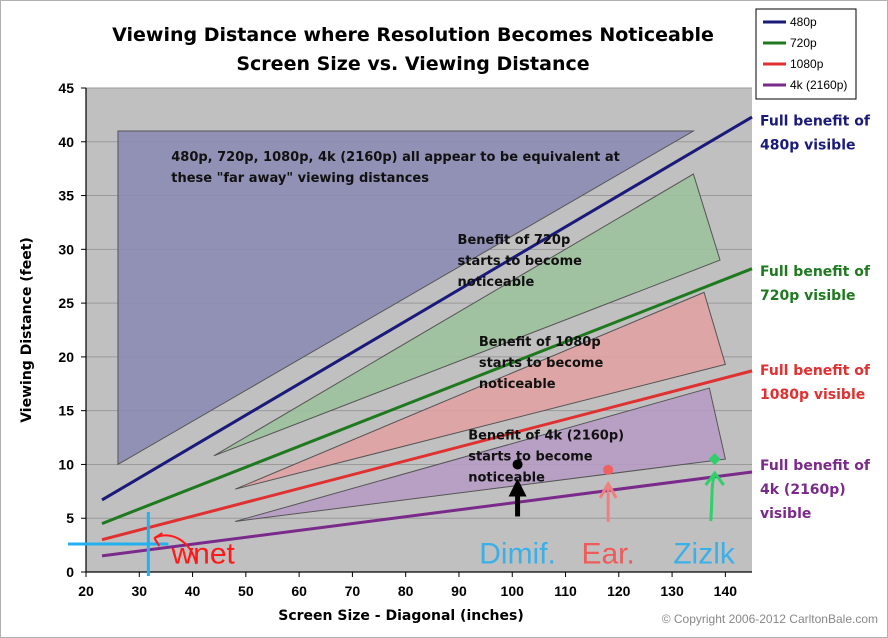 This screenshot has width=888, height=638. What do you see at coordinates (714, 459) in the screenshot?
I see `zizlk-marker` at bounding box center [714, 459].